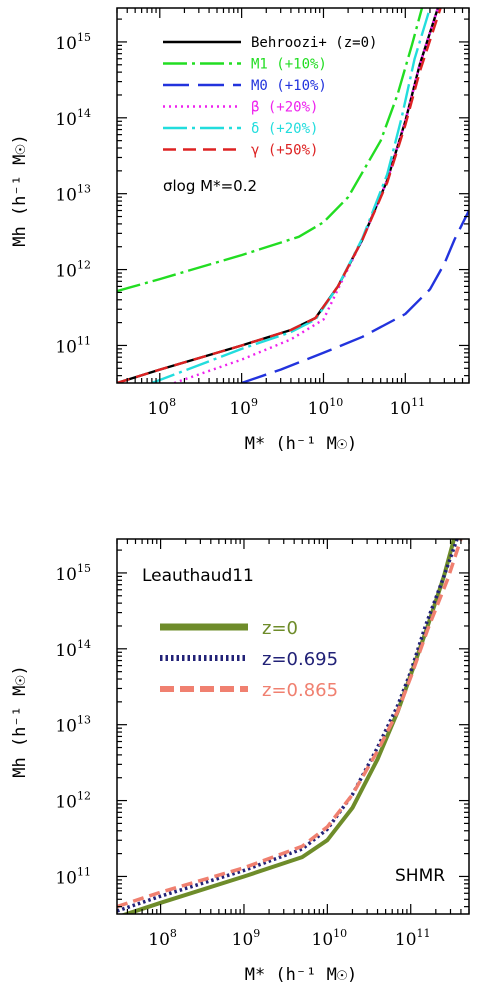 Image resolution: width=481 pixels, height=991 pixels. Describe the element at coordinates (284, 151) in the screenshot. I see `legend-label: γ (+50%)` at that location.